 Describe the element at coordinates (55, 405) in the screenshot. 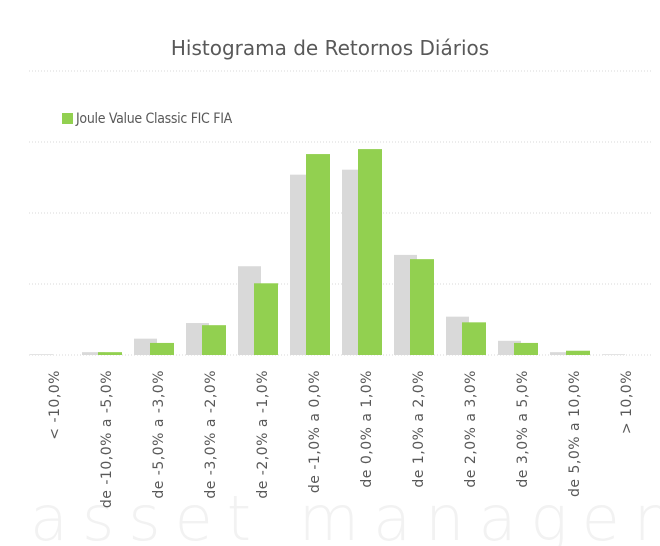

I see `x-tick-label: < -10,0%` at that location.